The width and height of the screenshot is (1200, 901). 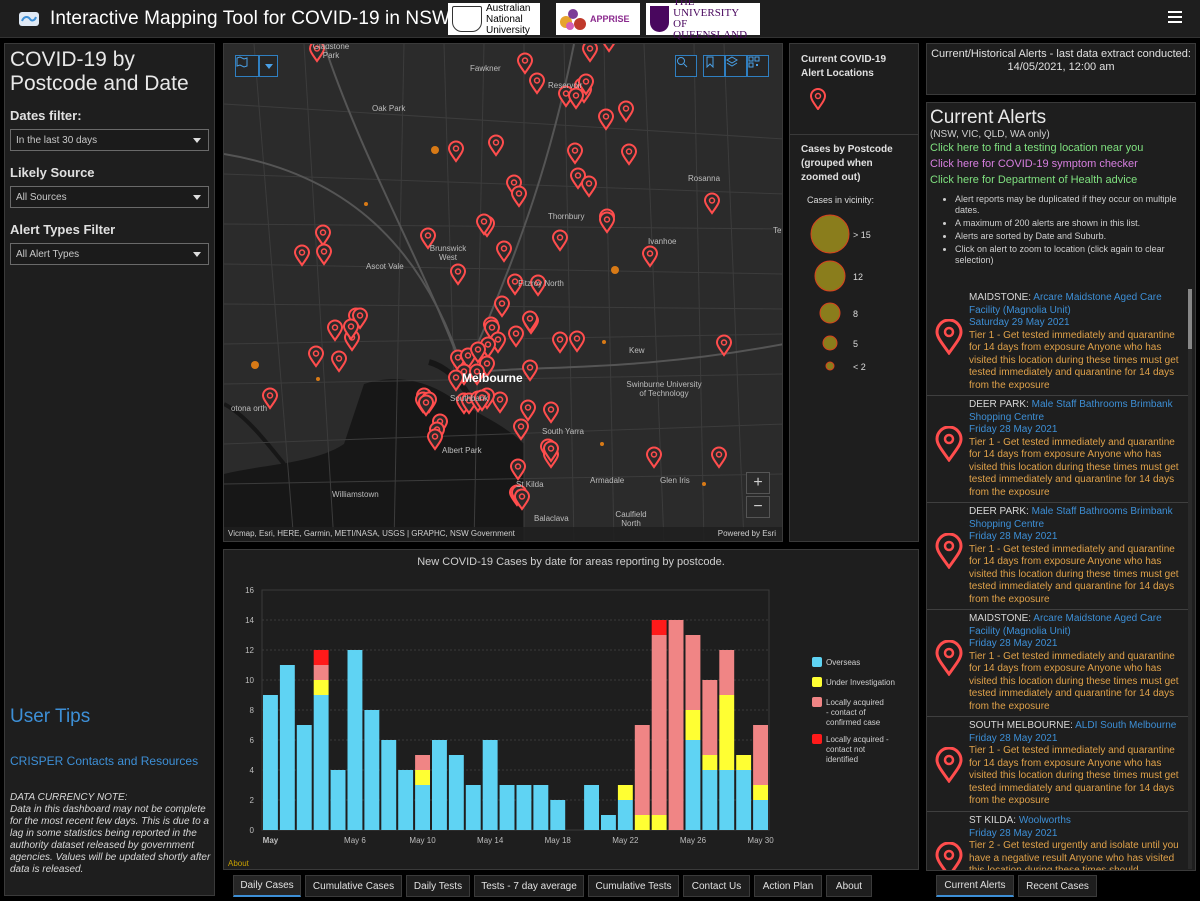 What do you see at coordinates (714, 66) in the screenshot?
I see `map-bookmark-button` at bounding box center [714, 66].